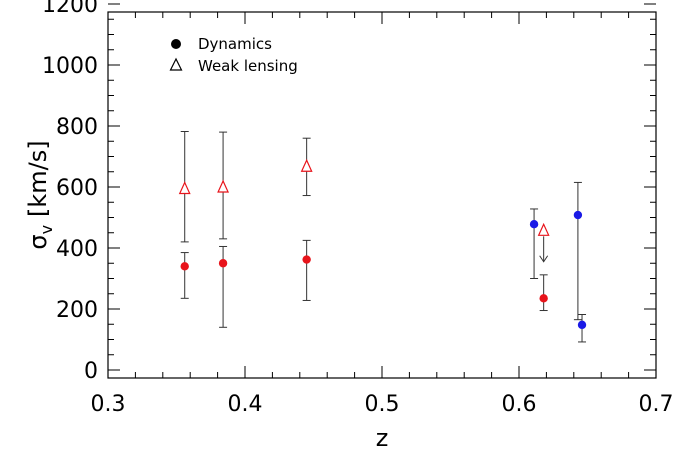  Describe the element at coordinates (38, 178) in the screenshot. I see `y-axis-label-units: [km/s]` at that location.